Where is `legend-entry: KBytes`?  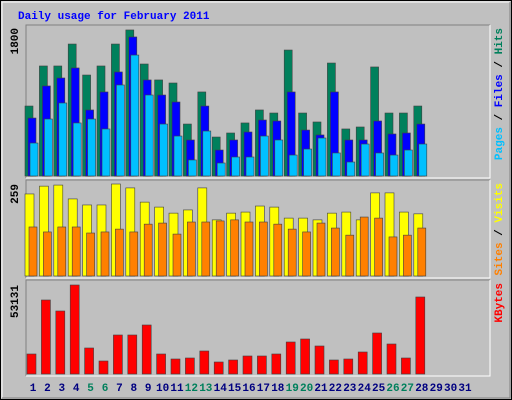 legend-entry: KBytes is located at coordinates (500, 303).